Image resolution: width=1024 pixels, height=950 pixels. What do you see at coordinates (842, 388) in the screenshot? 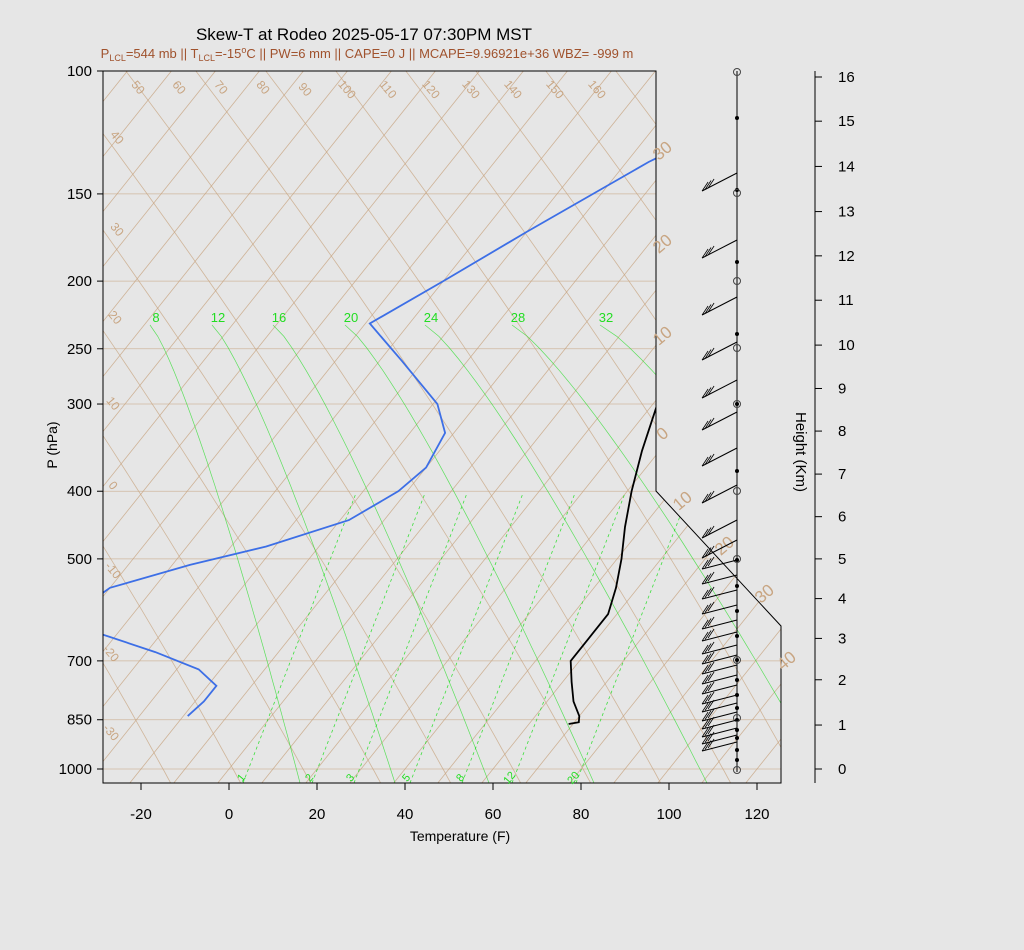
I see `height-tick-label: 9` at bounding box center [842, 388].